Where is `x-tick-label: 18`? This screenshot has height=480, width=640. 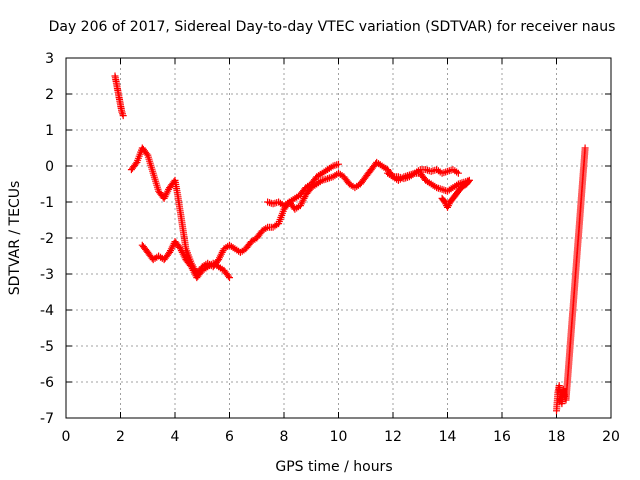
x-tick-label: 18 is located at coordinates (557, 437).